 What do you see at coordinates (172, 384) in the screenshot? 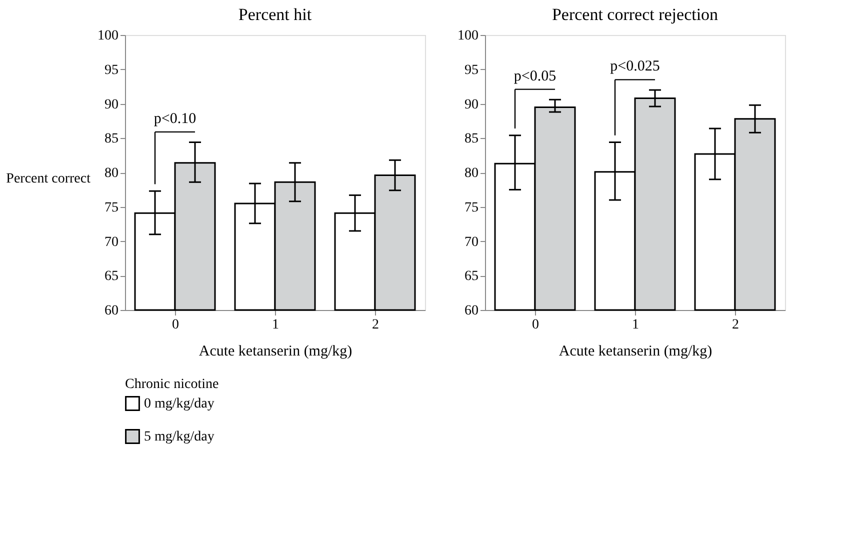
I see `legend-title: Chronic nicotine` at bounding box center [172, 384].